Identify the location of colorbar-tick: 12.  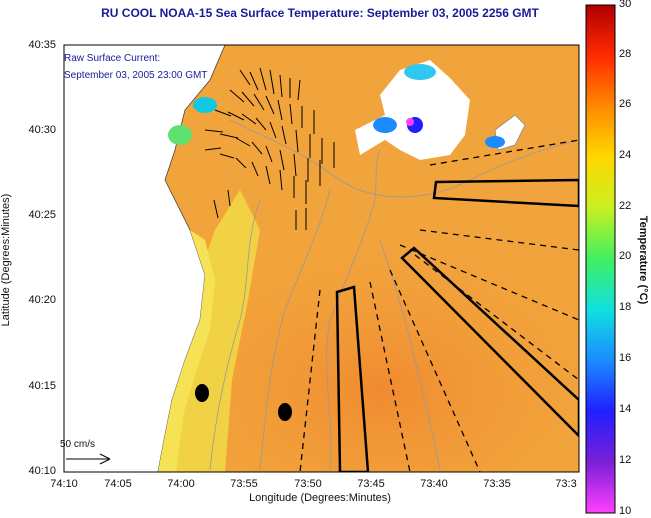
(625, 460).